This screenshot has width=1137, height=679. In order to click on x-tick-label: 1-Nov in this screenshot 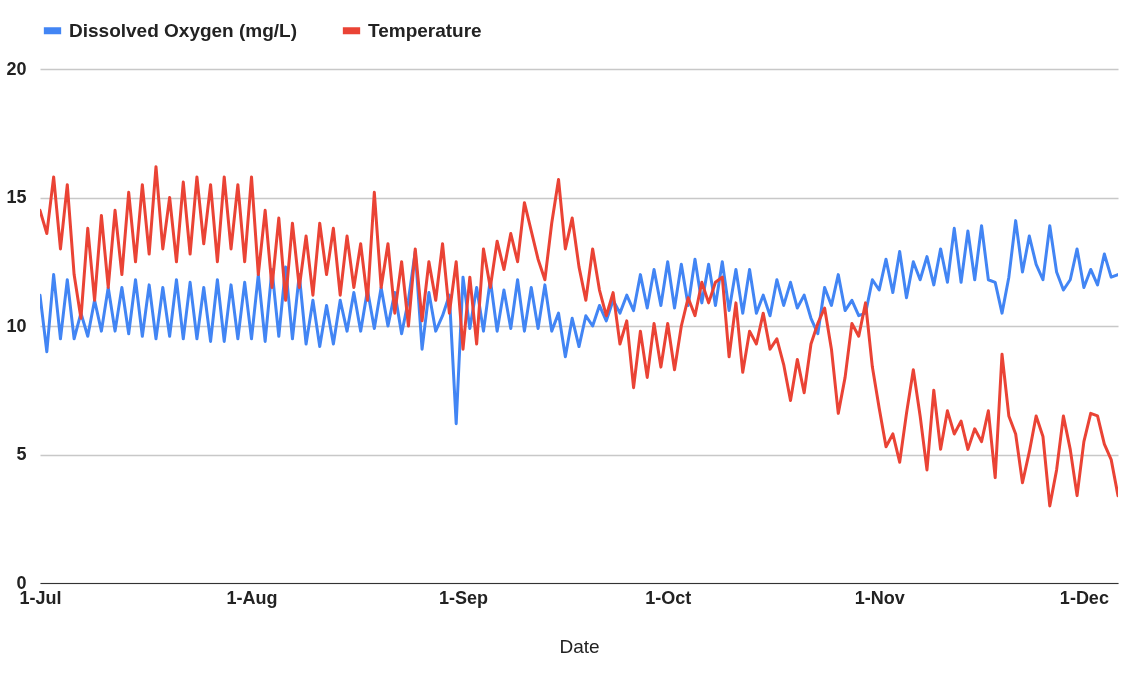, I will do `click(879, 597)`.